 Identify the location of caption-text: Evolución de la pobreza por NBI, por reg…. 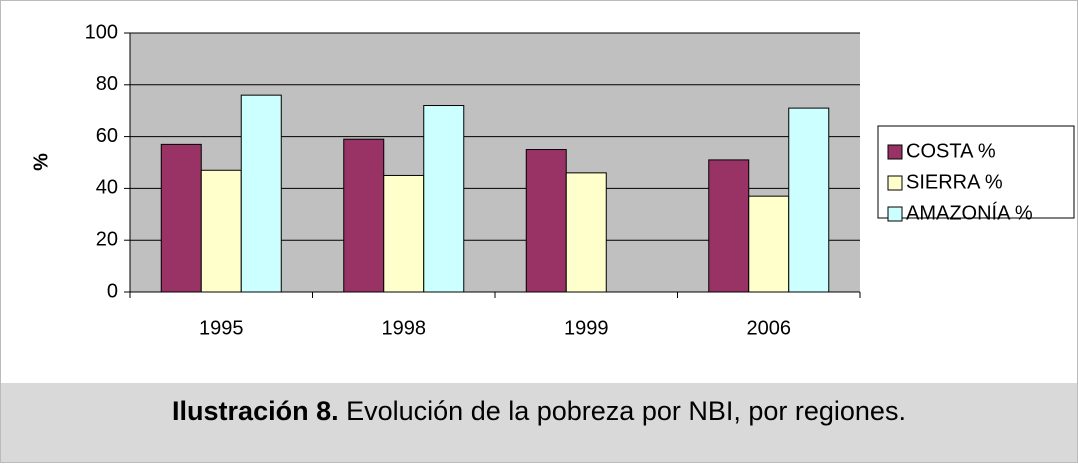
(626, 411).